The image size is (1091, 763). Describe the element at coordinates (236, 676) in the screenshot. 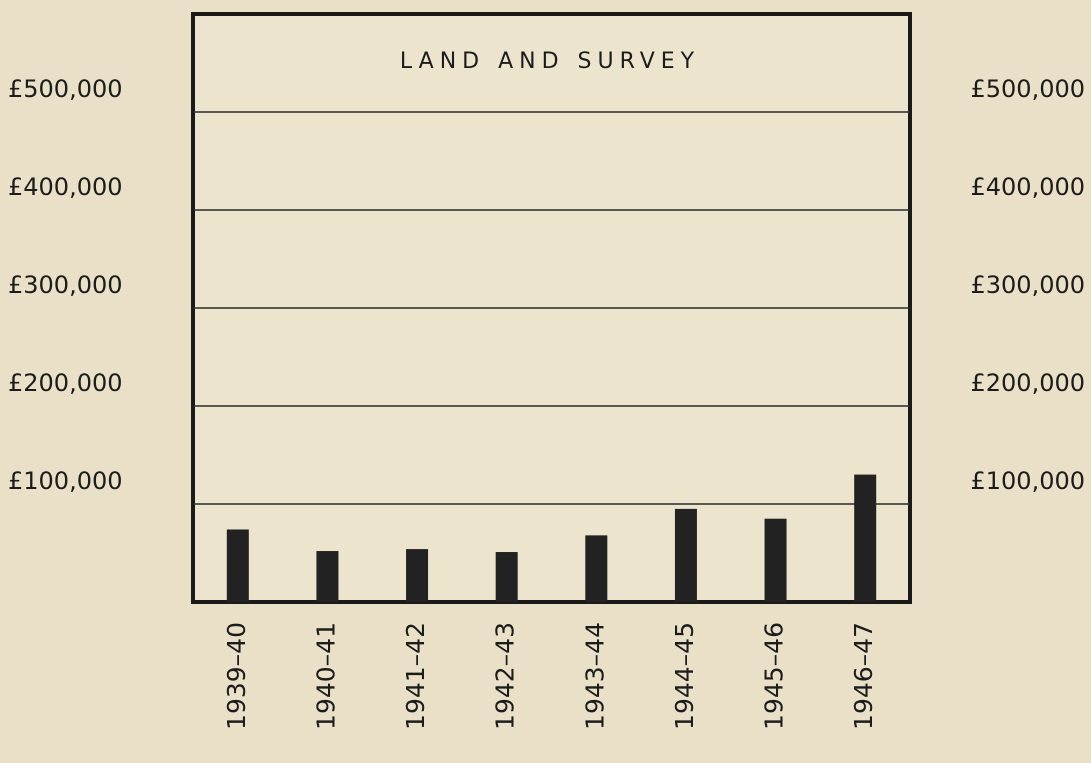

I see `x-tick-label: 1939–40` at that location.